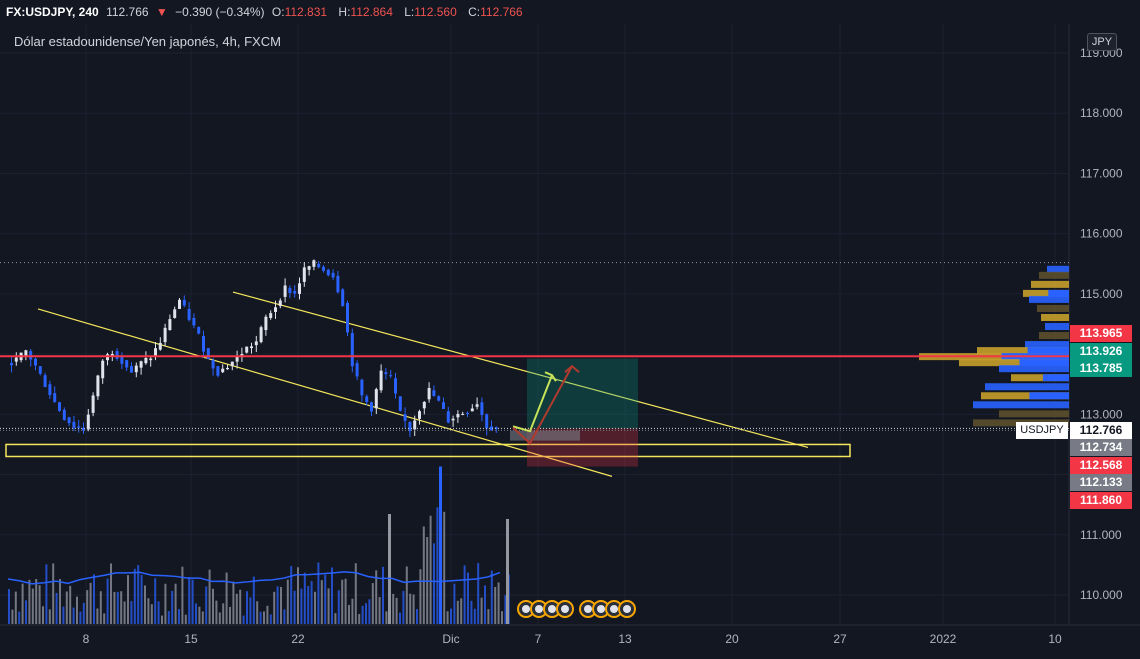  I want to click on x-tick-label: 10, so click(1055, 639).